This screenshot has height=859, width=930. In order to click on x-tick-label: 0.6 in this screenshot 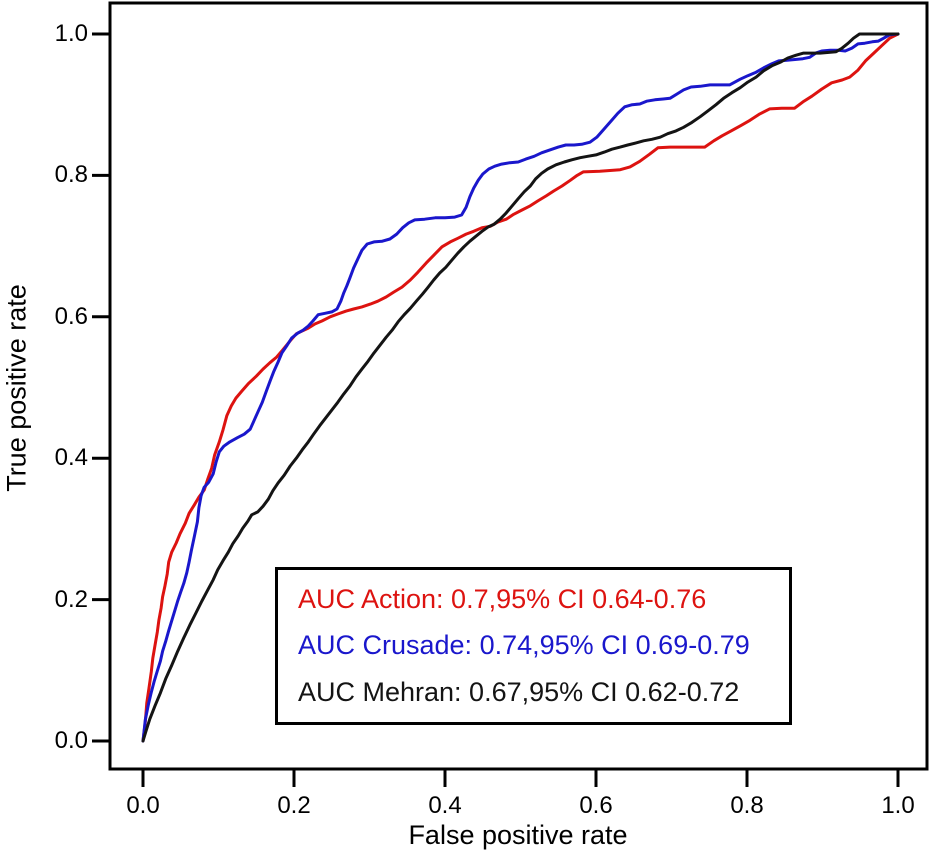, I will do `click(596, 805)`.